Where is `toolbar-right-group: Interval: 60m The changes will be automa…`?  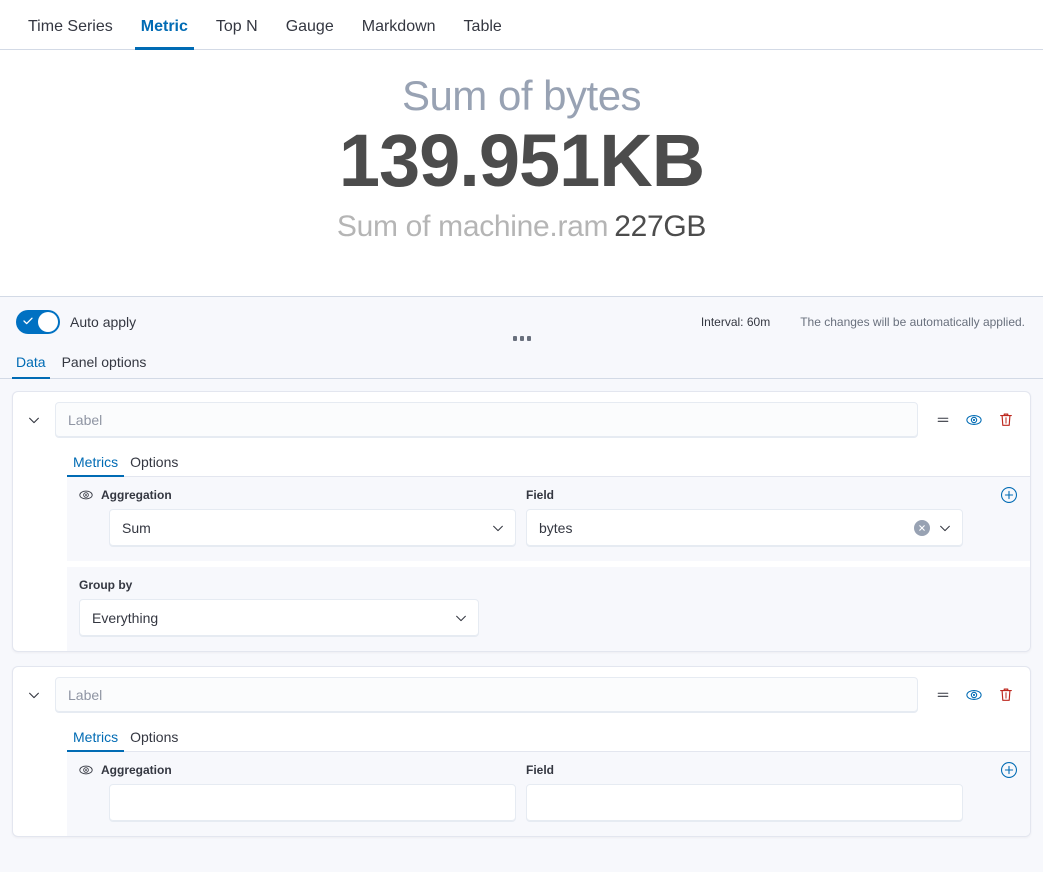 toolbar-right-group: Interval: 60m The changes will be automa… is located at coordinates (867, 322).